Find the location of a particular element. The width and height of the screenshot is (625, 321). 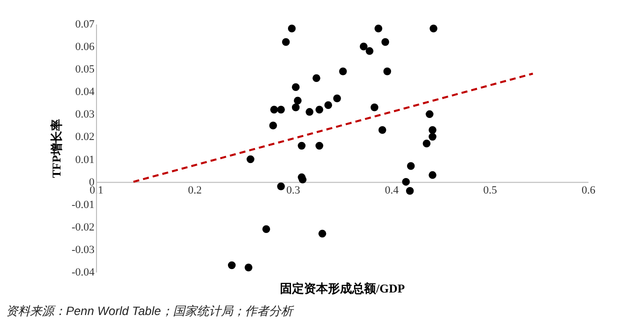

x-tick-label: 0.2 is located at coordinates (195, 190).